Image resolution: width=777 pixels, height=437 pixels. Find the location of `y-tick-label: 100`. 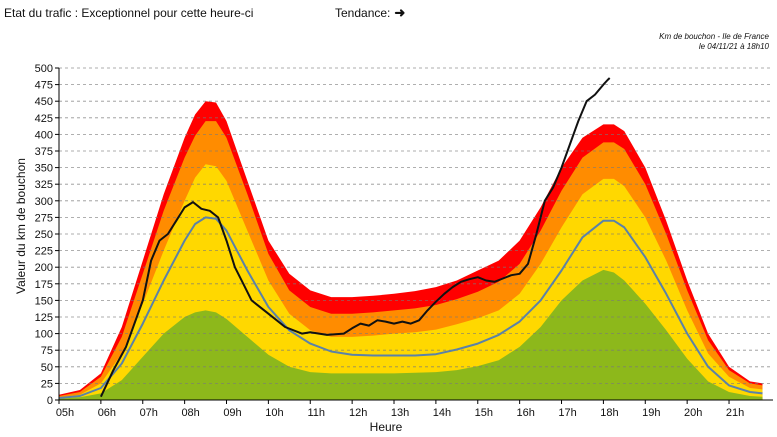

y-tick-label: 100 is located at coordinates (44, 335).